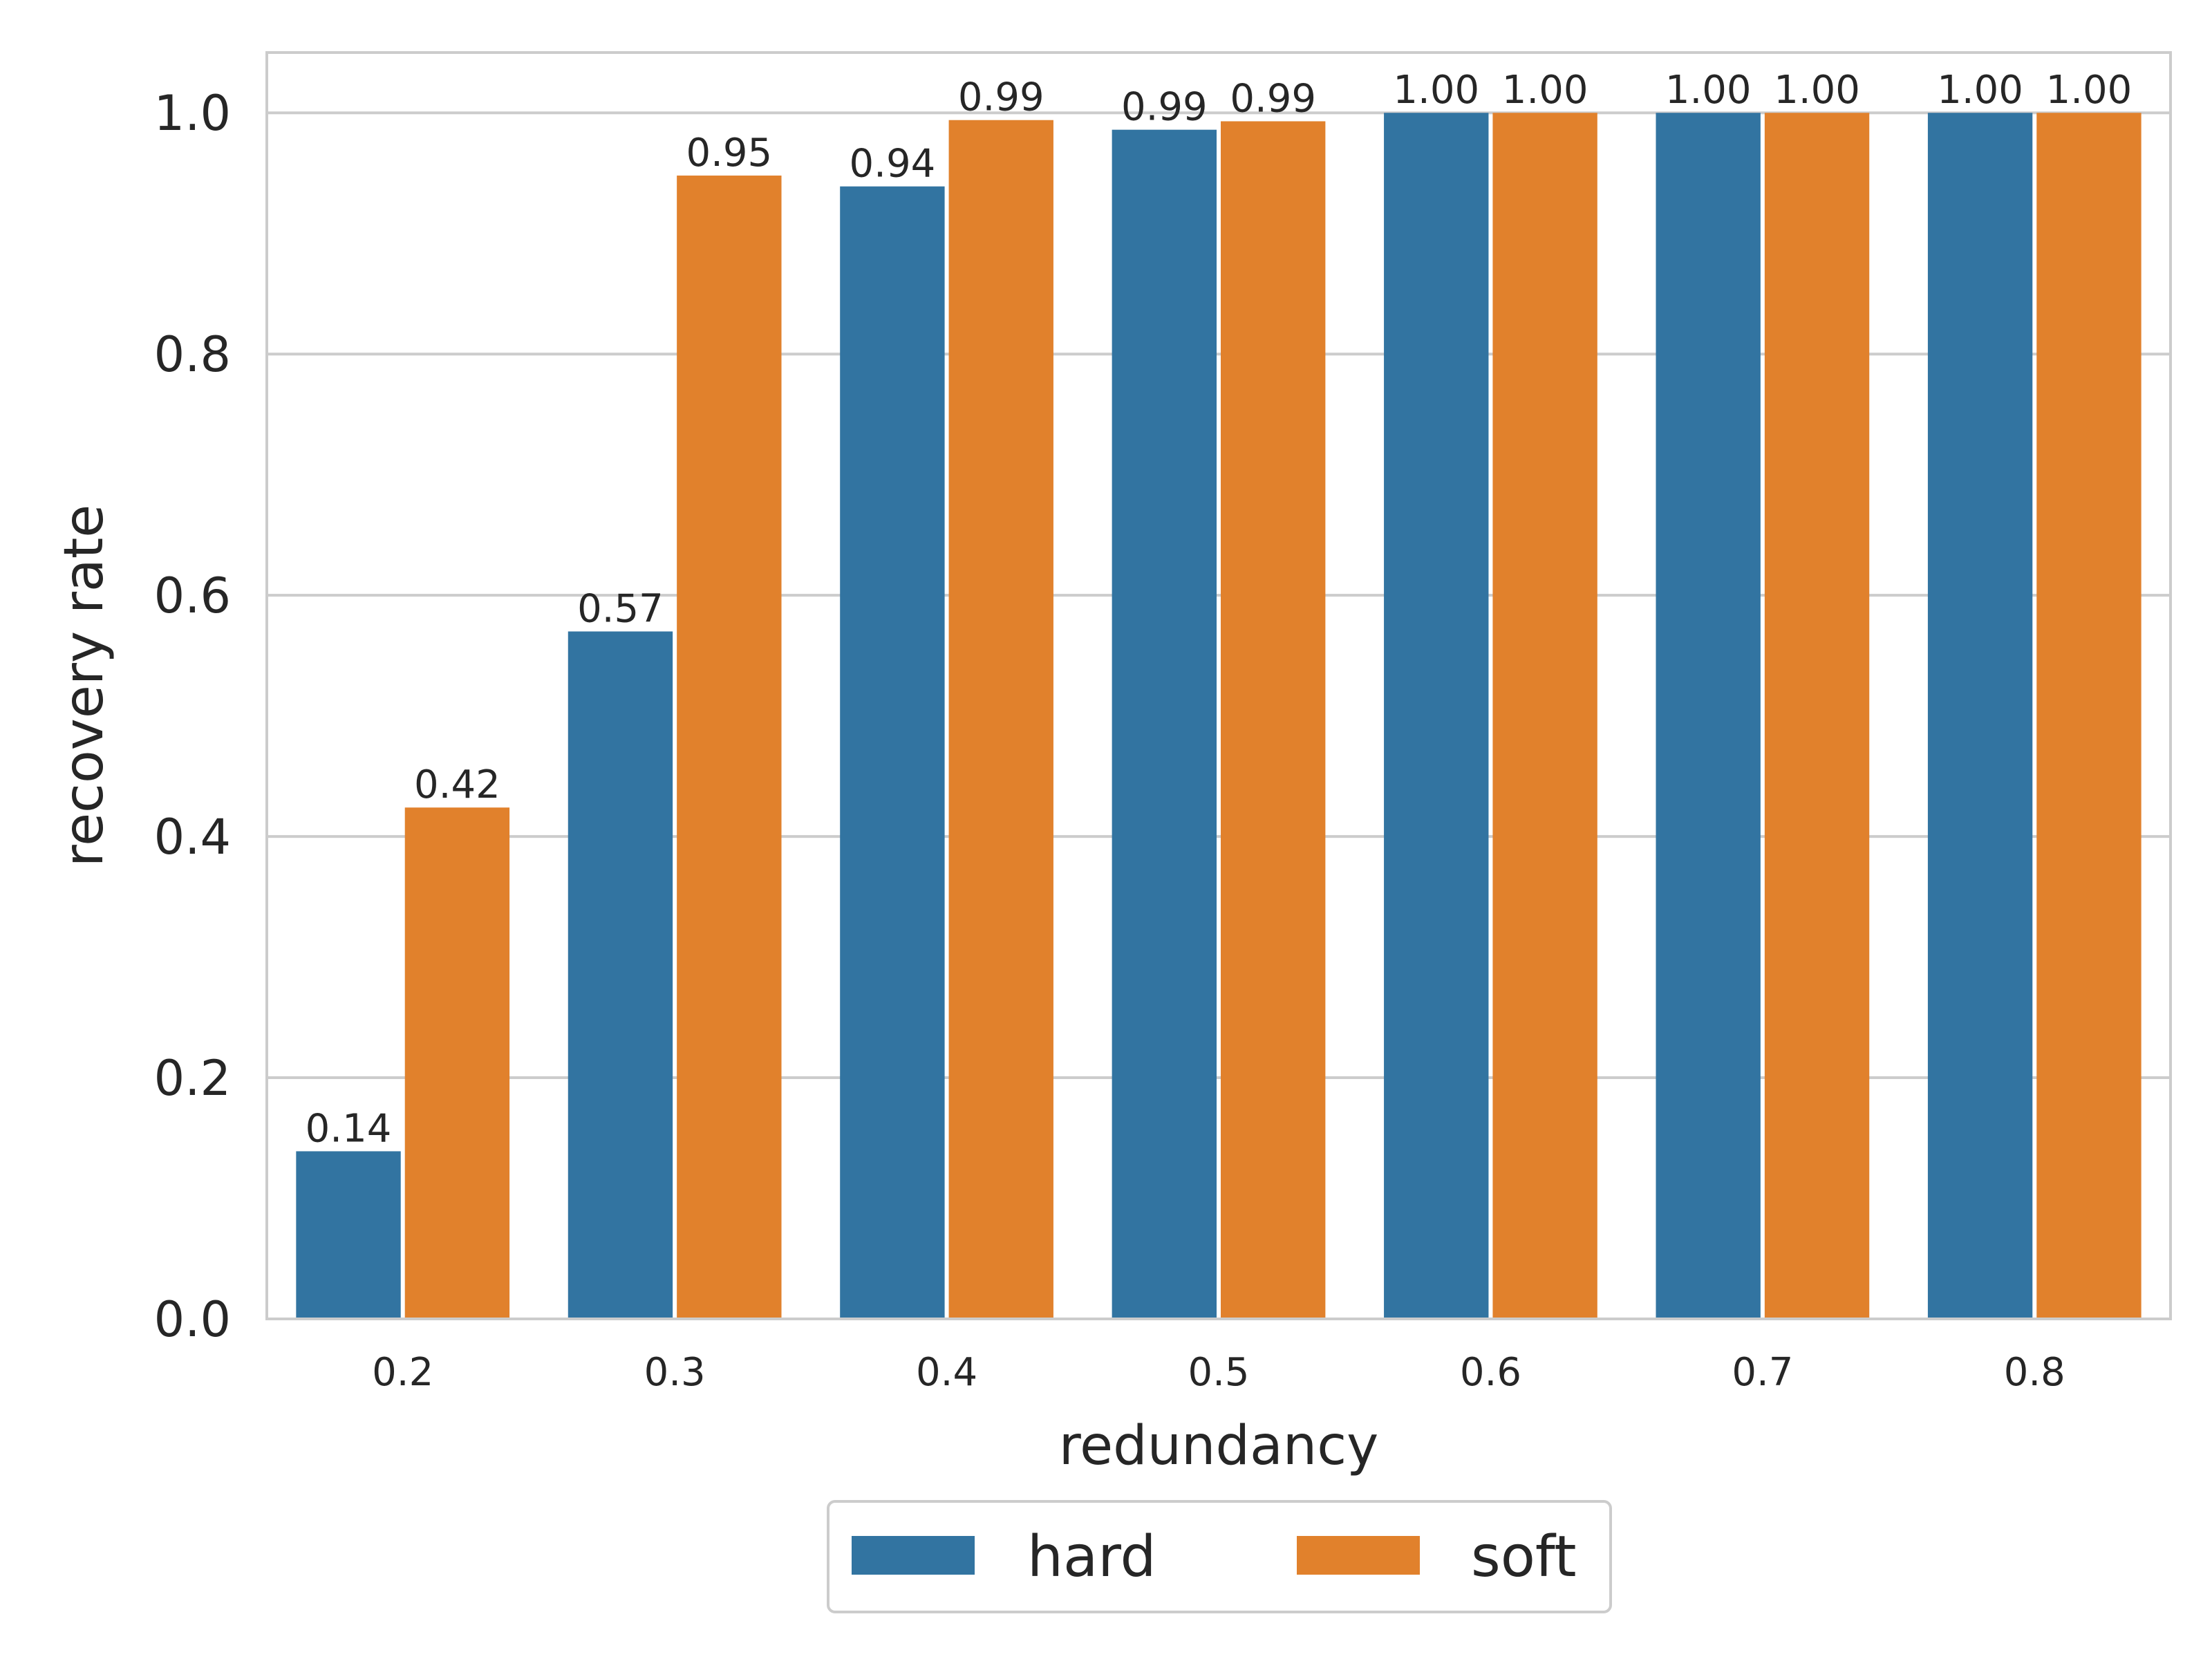 The width and height of the screenshot is (2212, 1659). Describe the element at coordinates (348, 1235) in the screenshot. I see `bar-hard-0.2` at that location.